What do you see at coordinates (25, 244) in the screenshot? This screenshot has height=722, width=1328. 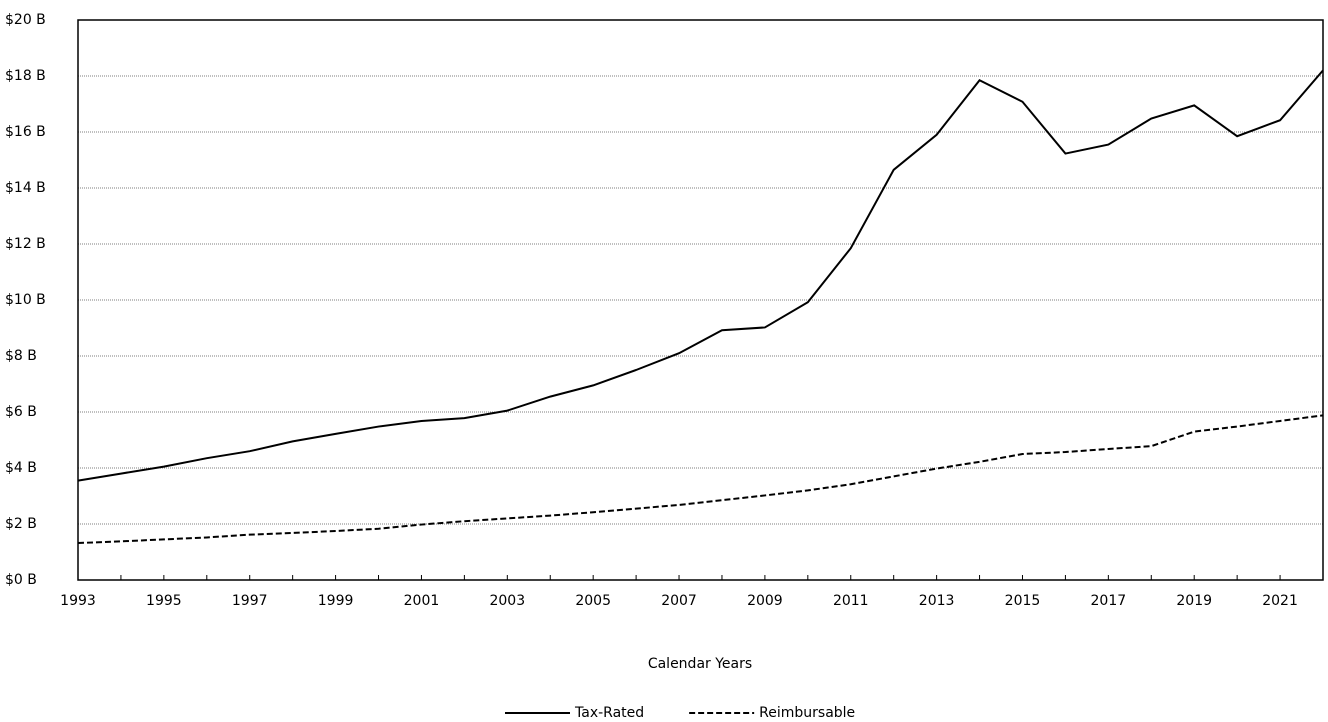 I see `y-tick-label: $12 B` at bounding box center [25, 244].